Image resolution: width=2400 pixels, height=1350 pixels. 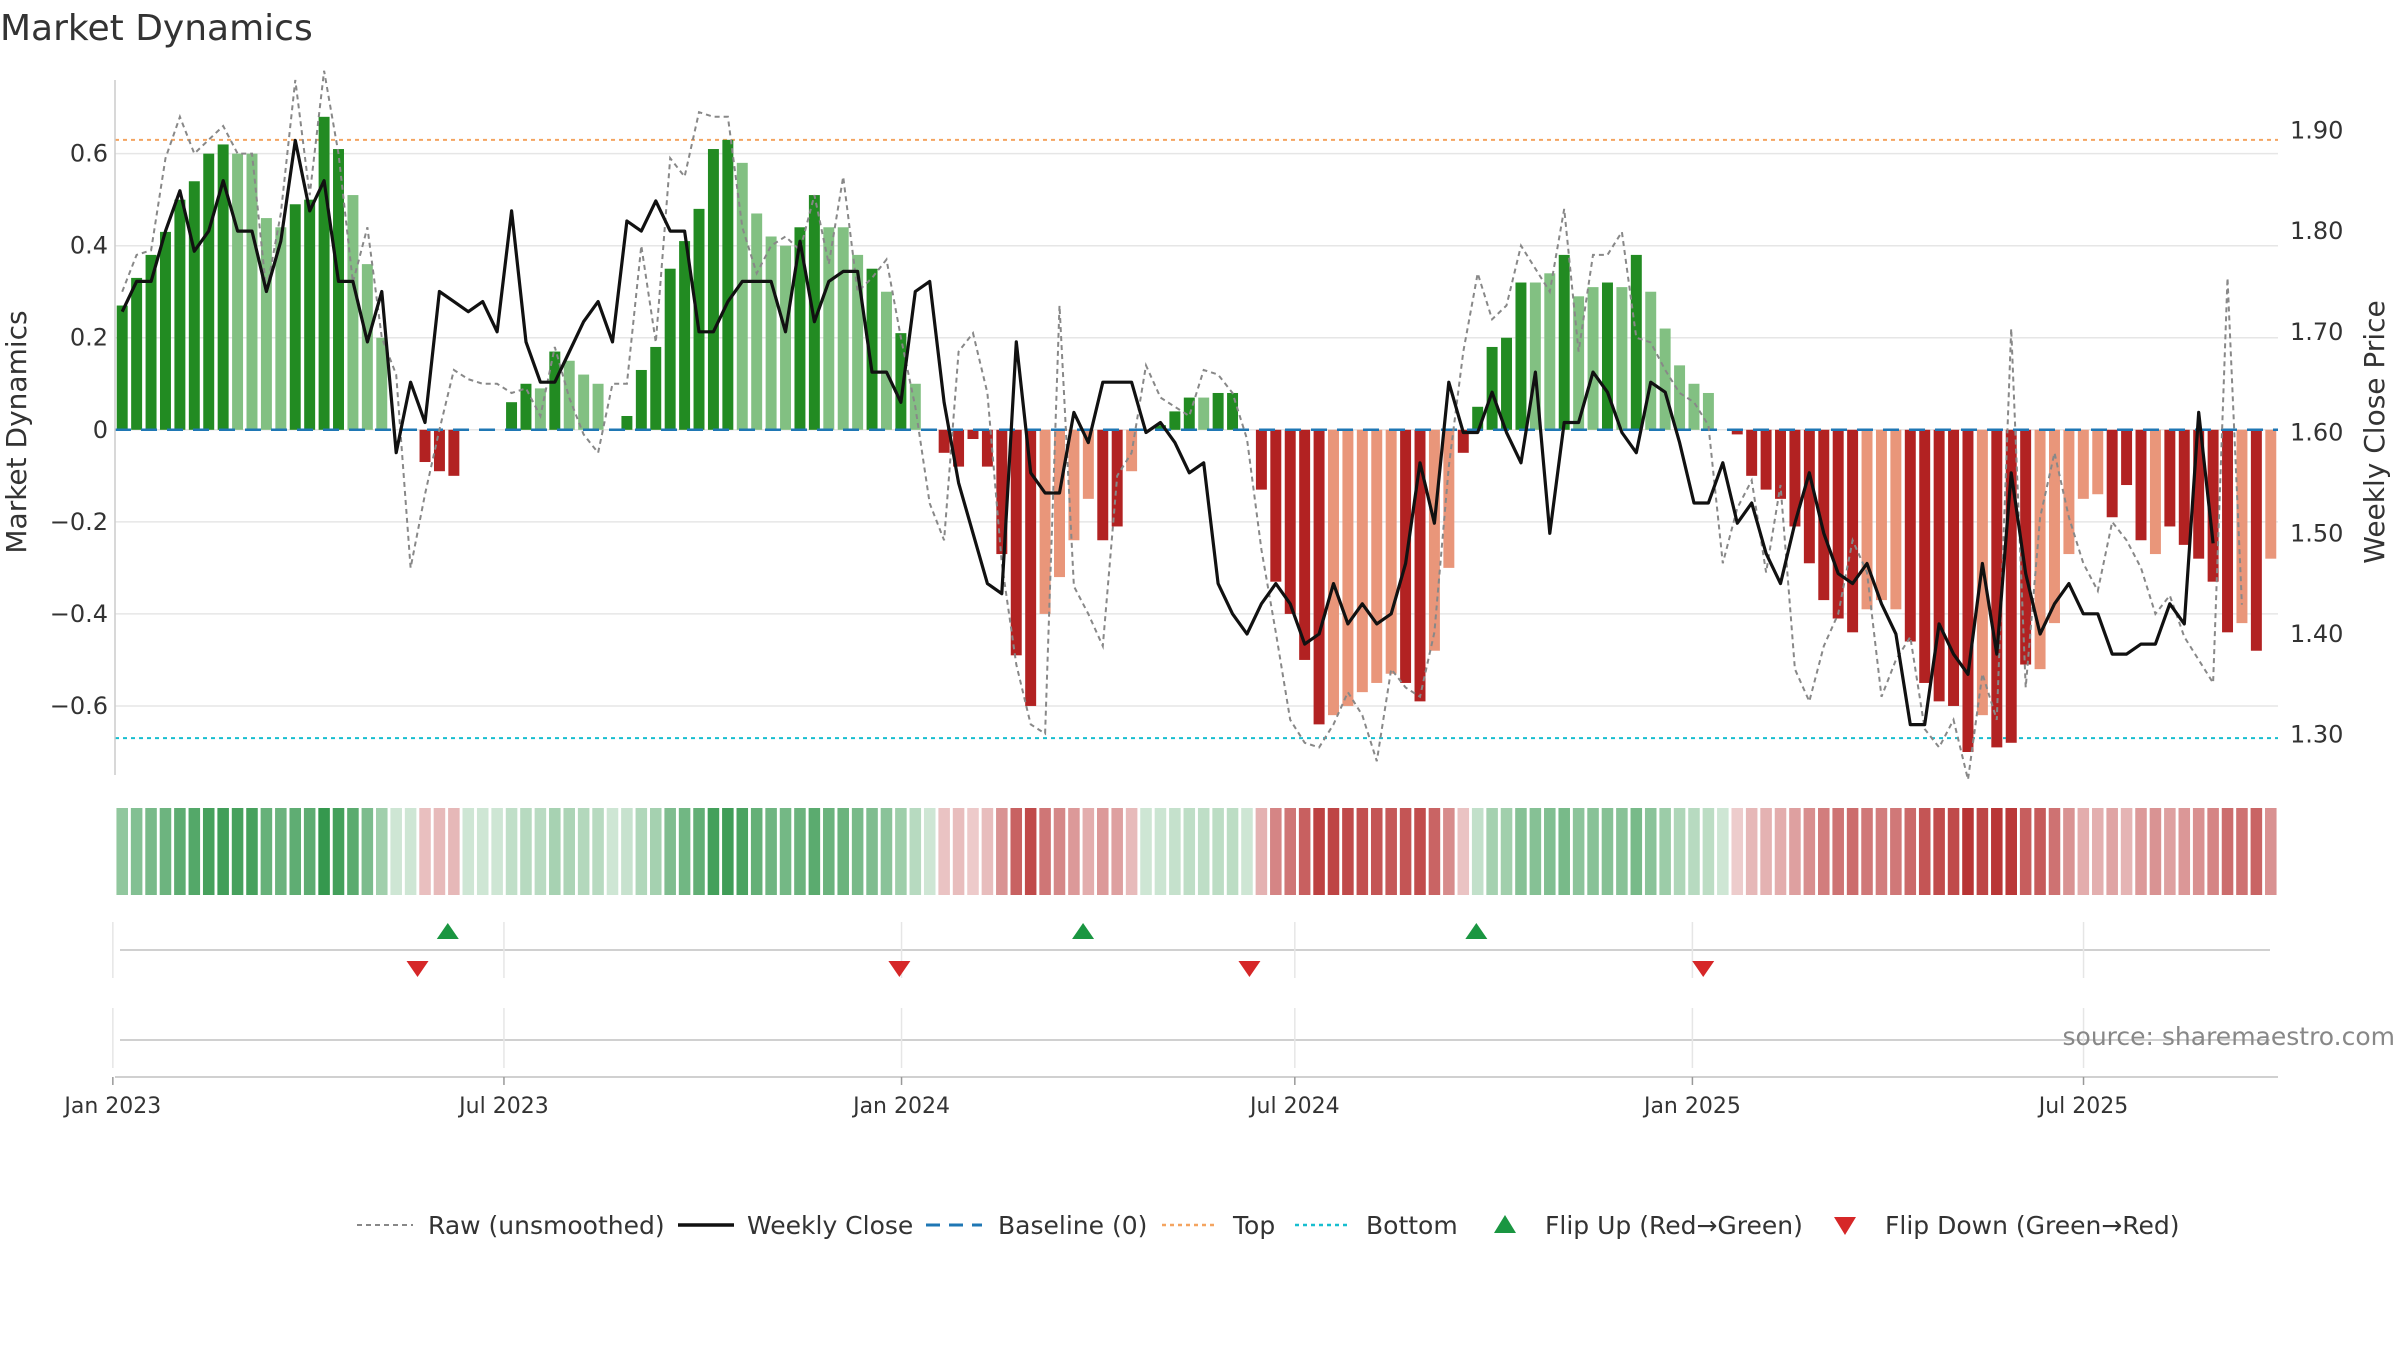 I want to click on legend-label: Bottom, so click(x=1412, y=1225).